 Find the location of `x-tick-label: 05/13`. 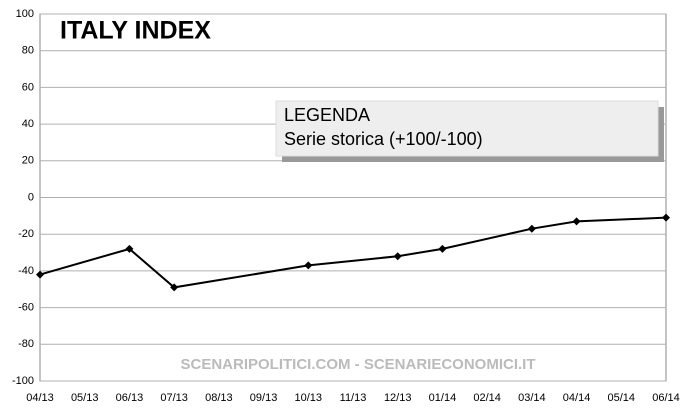

x-tick-label: 05/13 is located at coordinates (85, 398).